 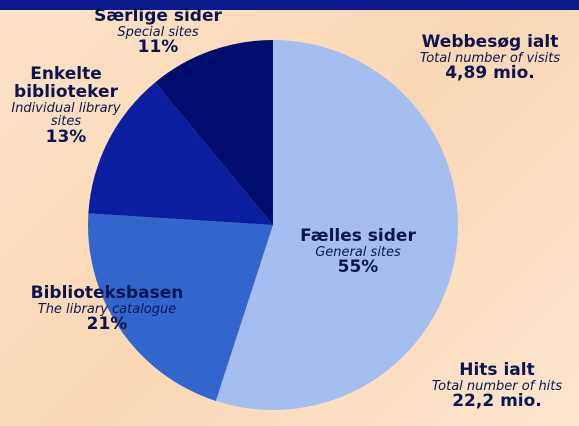 I want to click on header-band, so click(x=289, y=5).